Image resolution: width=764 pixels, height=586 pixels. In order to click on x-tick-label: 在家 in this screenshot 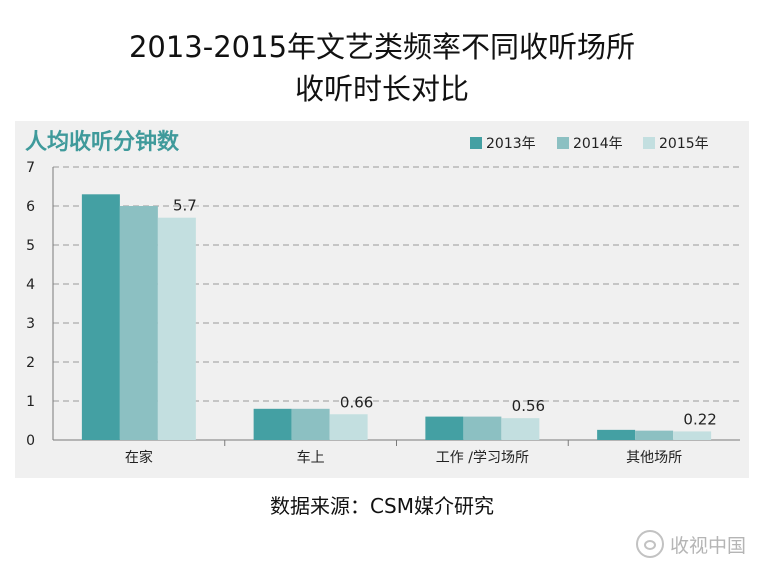, I will do `click(139, 457)`.